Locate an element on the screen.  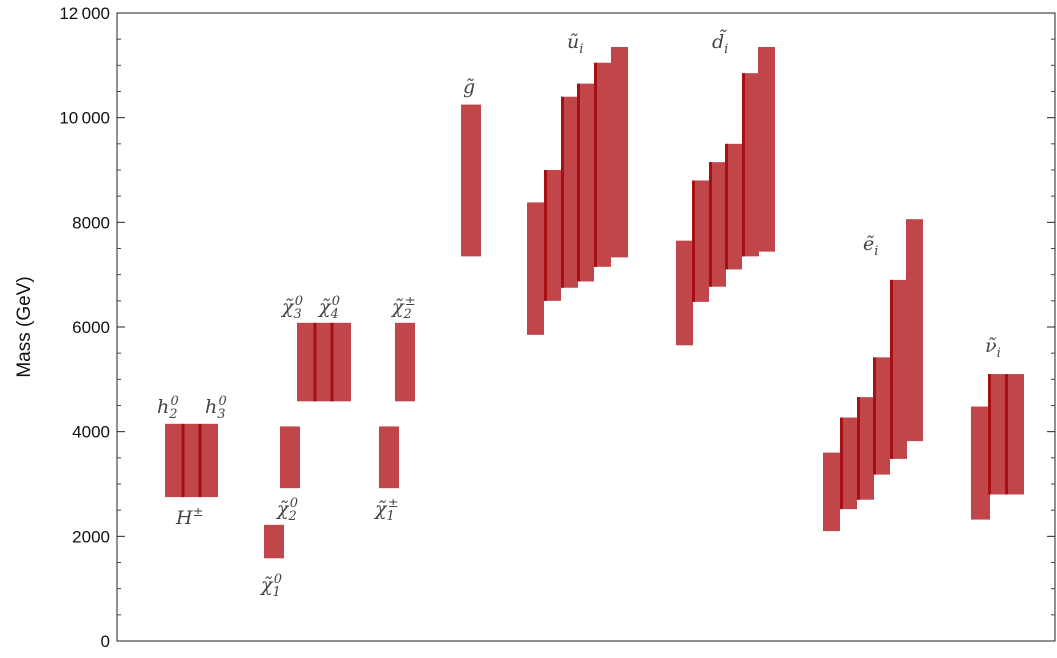
y-tick-label-2: 4000 is located at coordinates (91, 432).